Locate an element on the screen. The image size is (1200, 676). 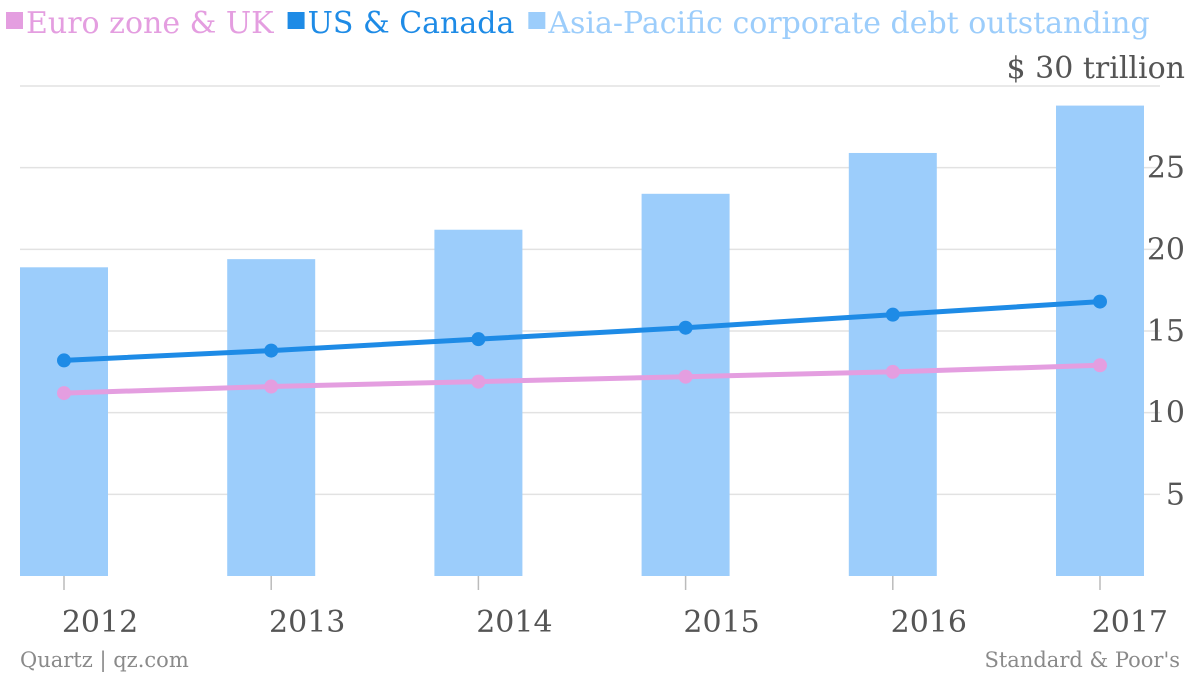
point-0-2015 is located at coordinates (685, 376).